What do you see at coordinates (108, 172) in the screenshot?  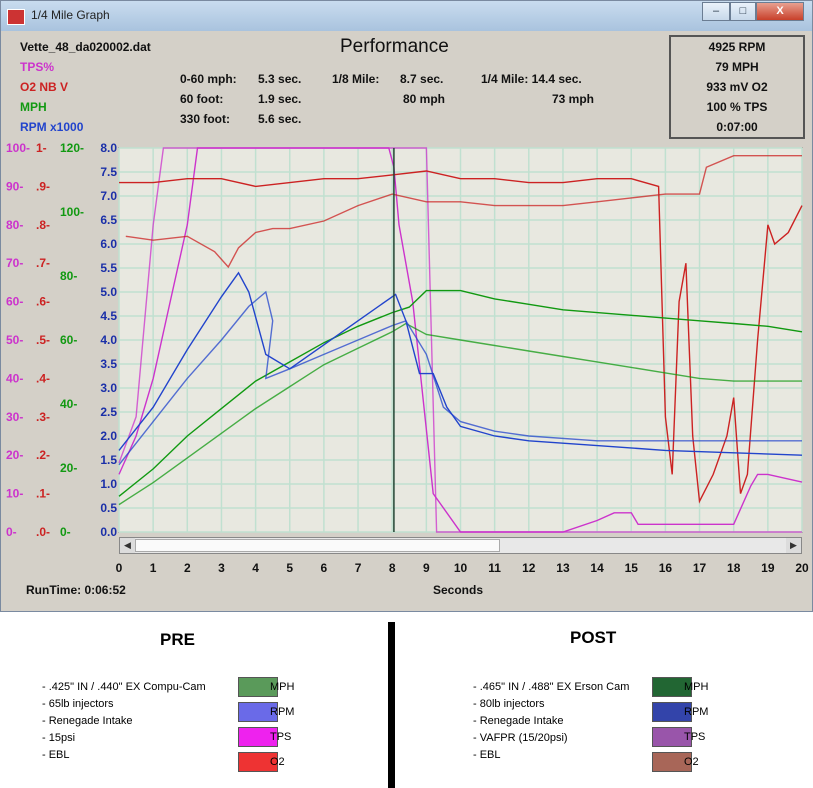 I see `y-tick-rpm: 7.5` at bounding box center [108, 172].